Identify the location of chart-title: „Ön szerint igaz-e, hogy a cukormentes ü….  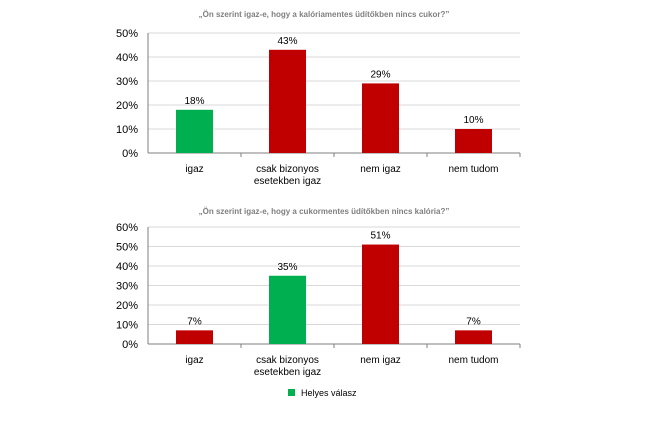
(324, 211).